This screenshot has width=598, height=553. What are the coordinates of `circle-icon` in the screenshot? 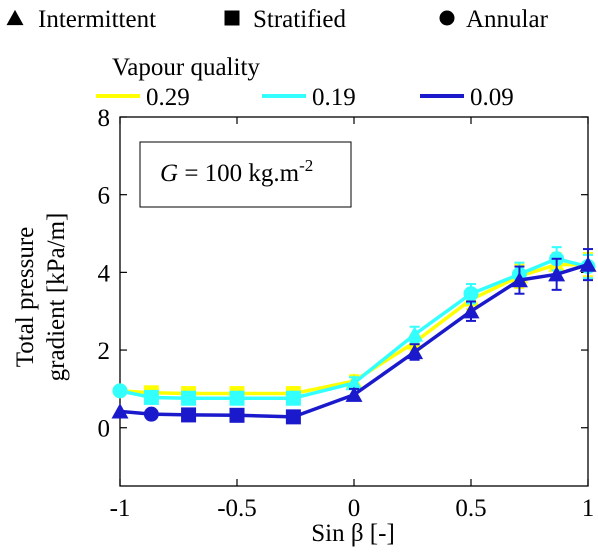 It's located at (447, 18).